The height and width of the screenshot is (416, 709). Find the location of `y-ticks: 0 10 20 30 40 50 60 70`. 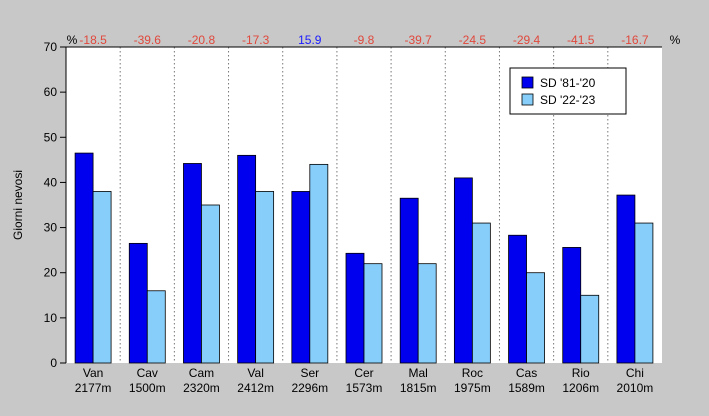

y-ticks: 0 10 20 30 40 50 60 70 is located at coordinates (55, 205).